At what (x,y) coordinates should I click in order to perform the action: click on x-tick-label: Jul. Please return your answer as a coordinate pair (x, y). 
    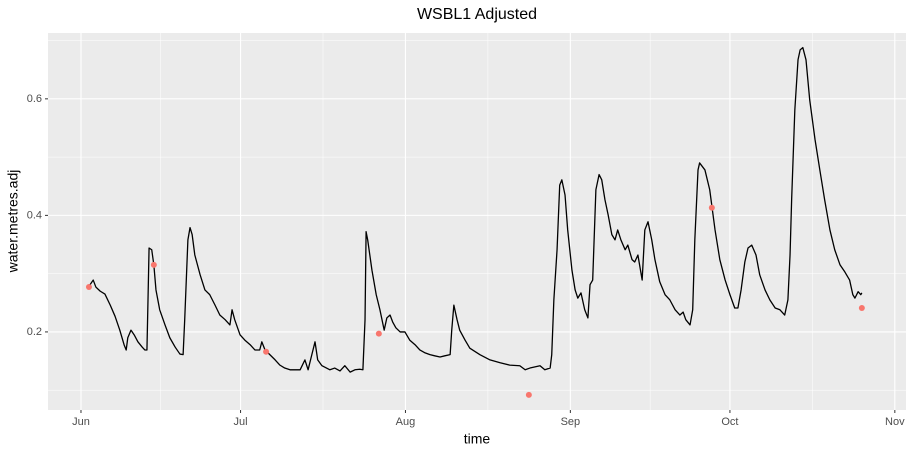
    Looking at the image, I should click on (241, 422).